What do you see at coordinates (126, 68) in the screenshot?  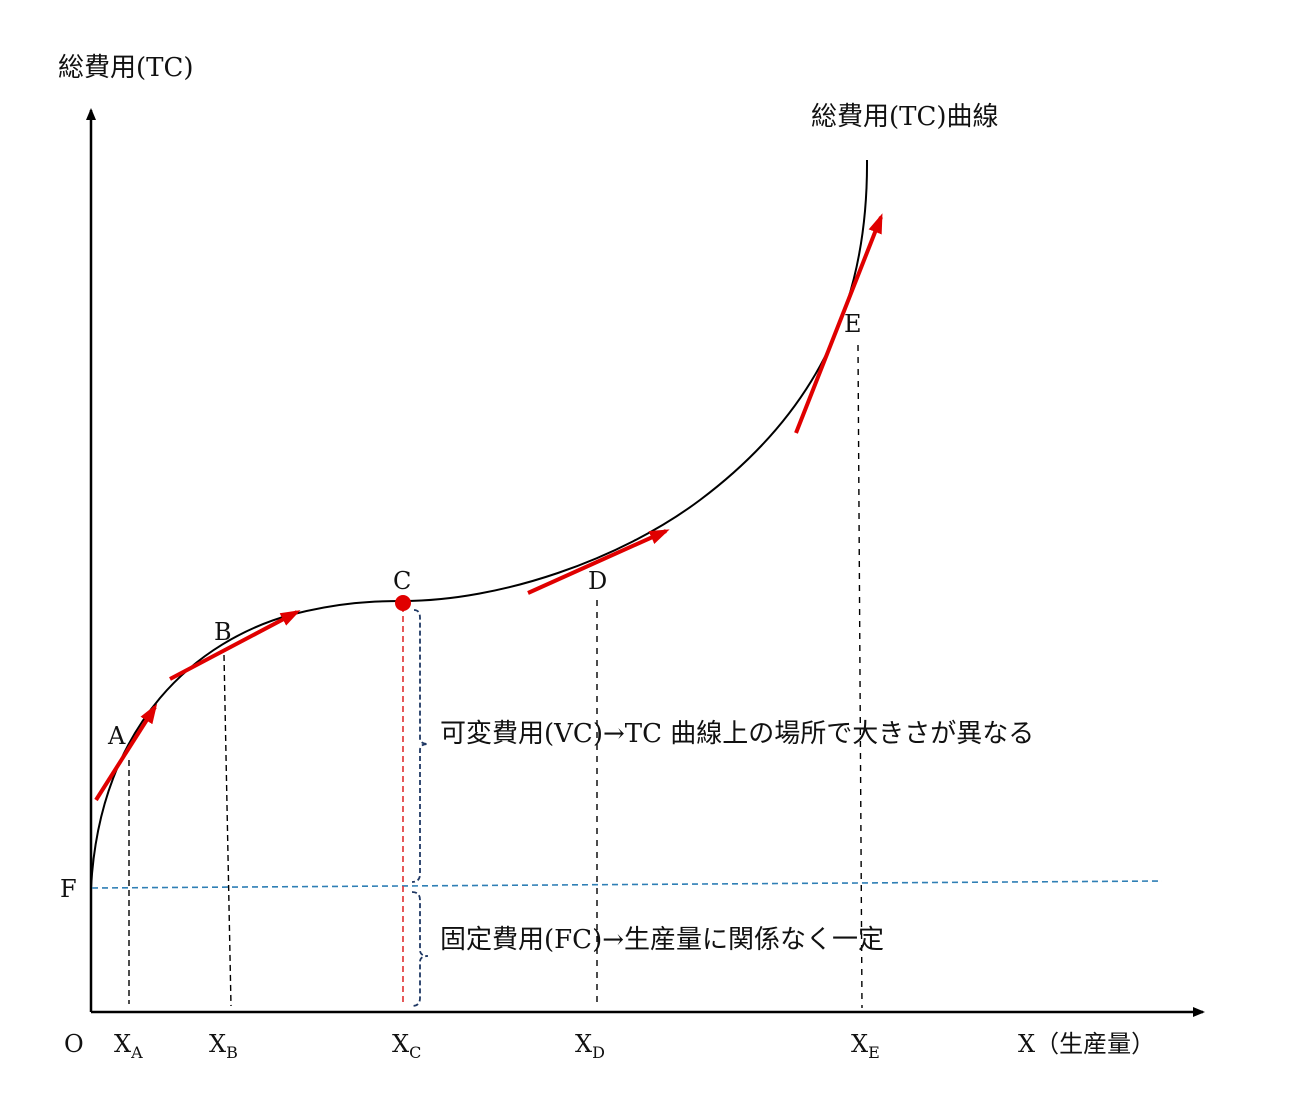 I see `y-axis-label: 総費用(TC)` at bounding box center [126, 68].